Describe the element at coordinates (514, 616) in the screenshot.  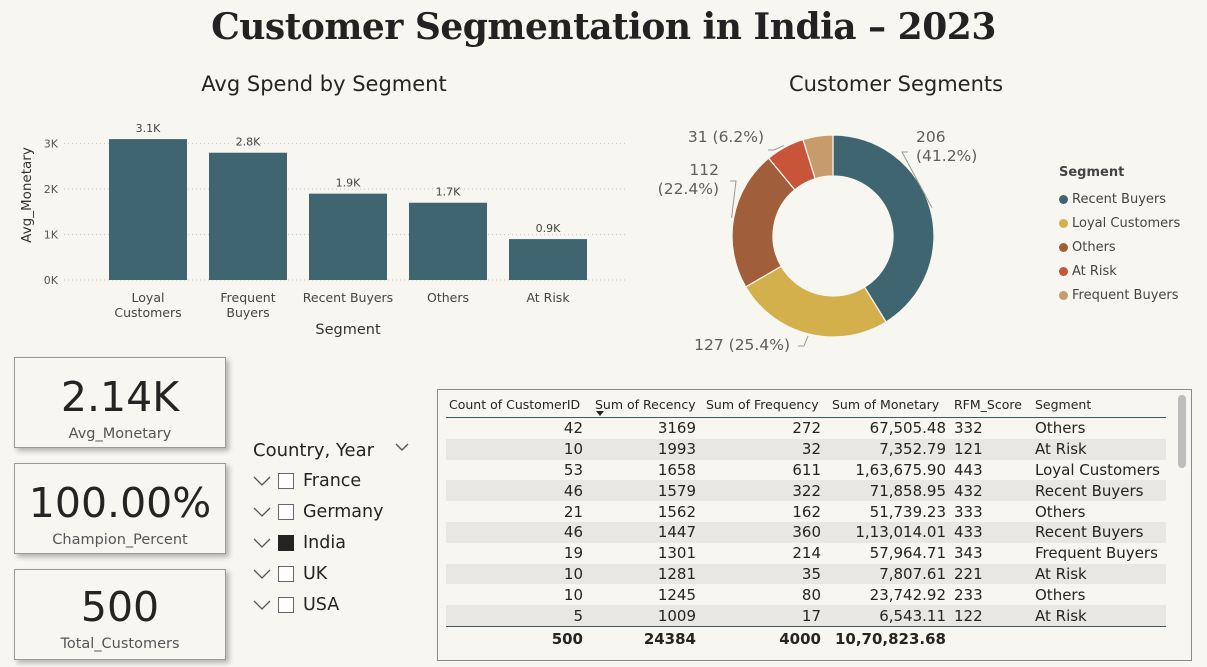
I see `table-cell: 5` at that location.